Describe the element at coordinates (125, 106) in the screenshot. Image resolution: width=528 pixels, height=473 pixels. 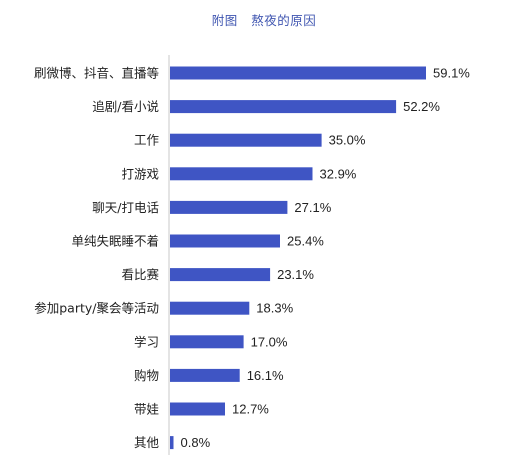
I see `category-label-1: 追剧/看小说` at that location.